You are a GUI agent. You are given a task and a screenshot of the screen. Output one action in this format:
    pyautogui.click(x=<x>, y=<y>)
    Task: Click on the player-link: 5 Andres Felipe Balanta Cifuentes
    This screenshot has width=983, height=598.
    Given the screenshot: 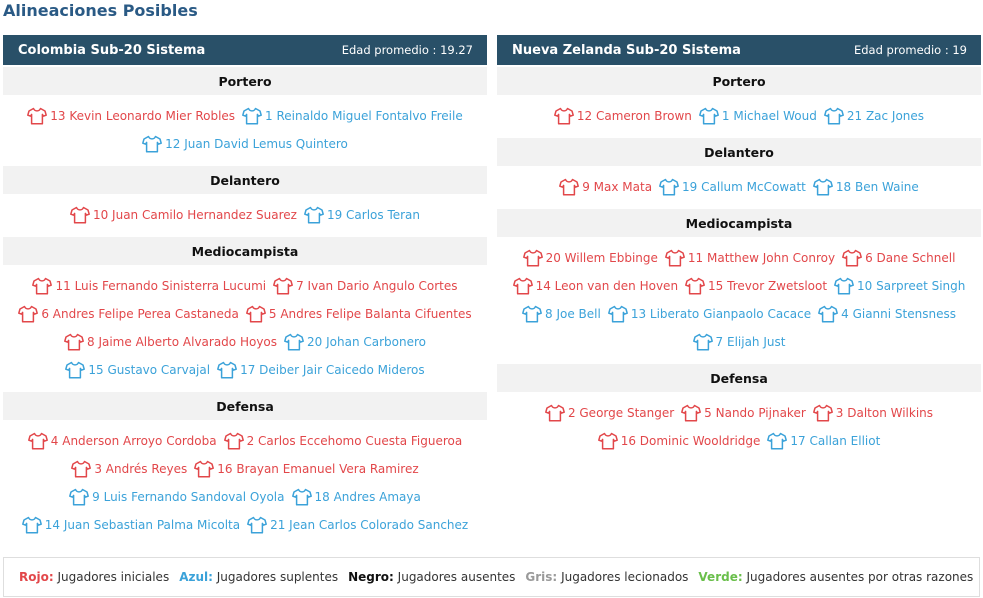 What is the action you would take?
    pyautogui.click(x=358, y=314)
    